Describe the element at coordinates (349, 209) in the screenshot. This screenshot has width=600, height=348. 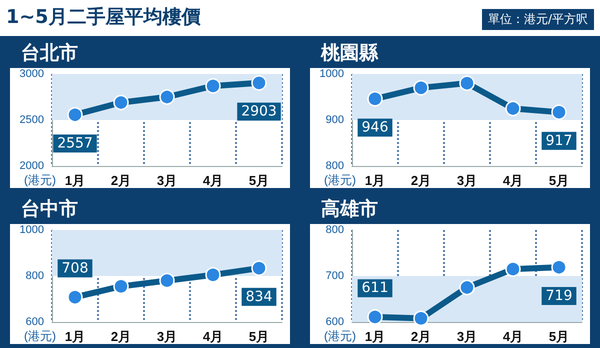
I see `chart-title: 高雄市` at that location.